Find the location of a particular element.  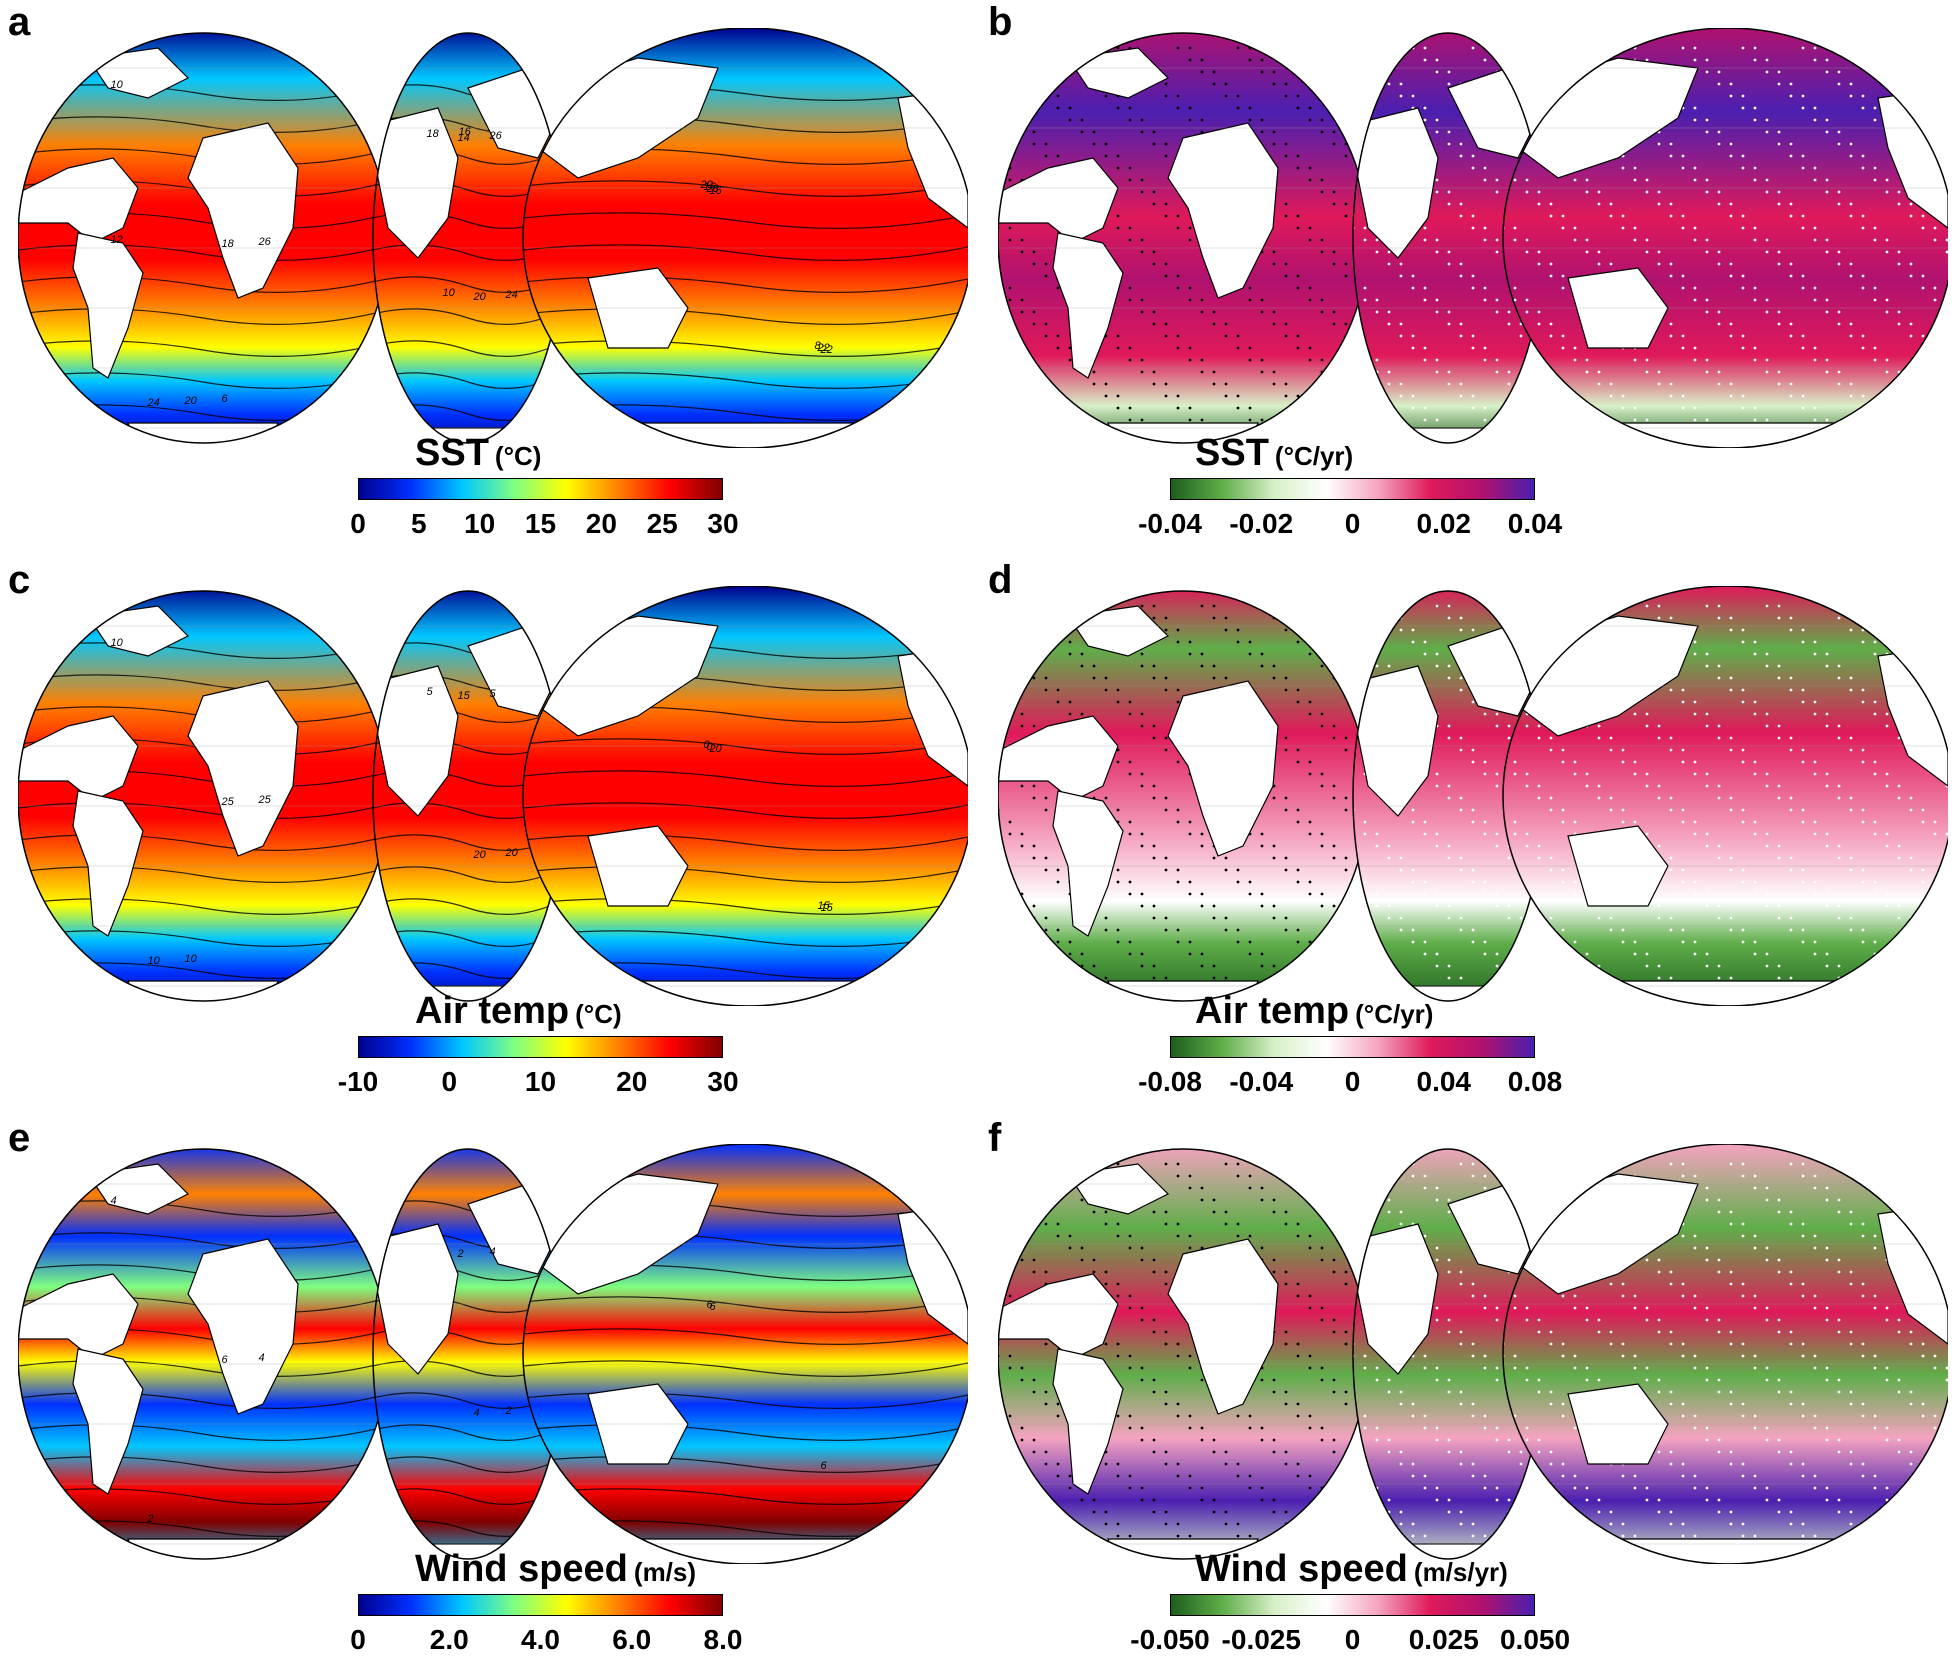

colorbar-tick-label: -0.050 is located at coordinates (1170, 1639).